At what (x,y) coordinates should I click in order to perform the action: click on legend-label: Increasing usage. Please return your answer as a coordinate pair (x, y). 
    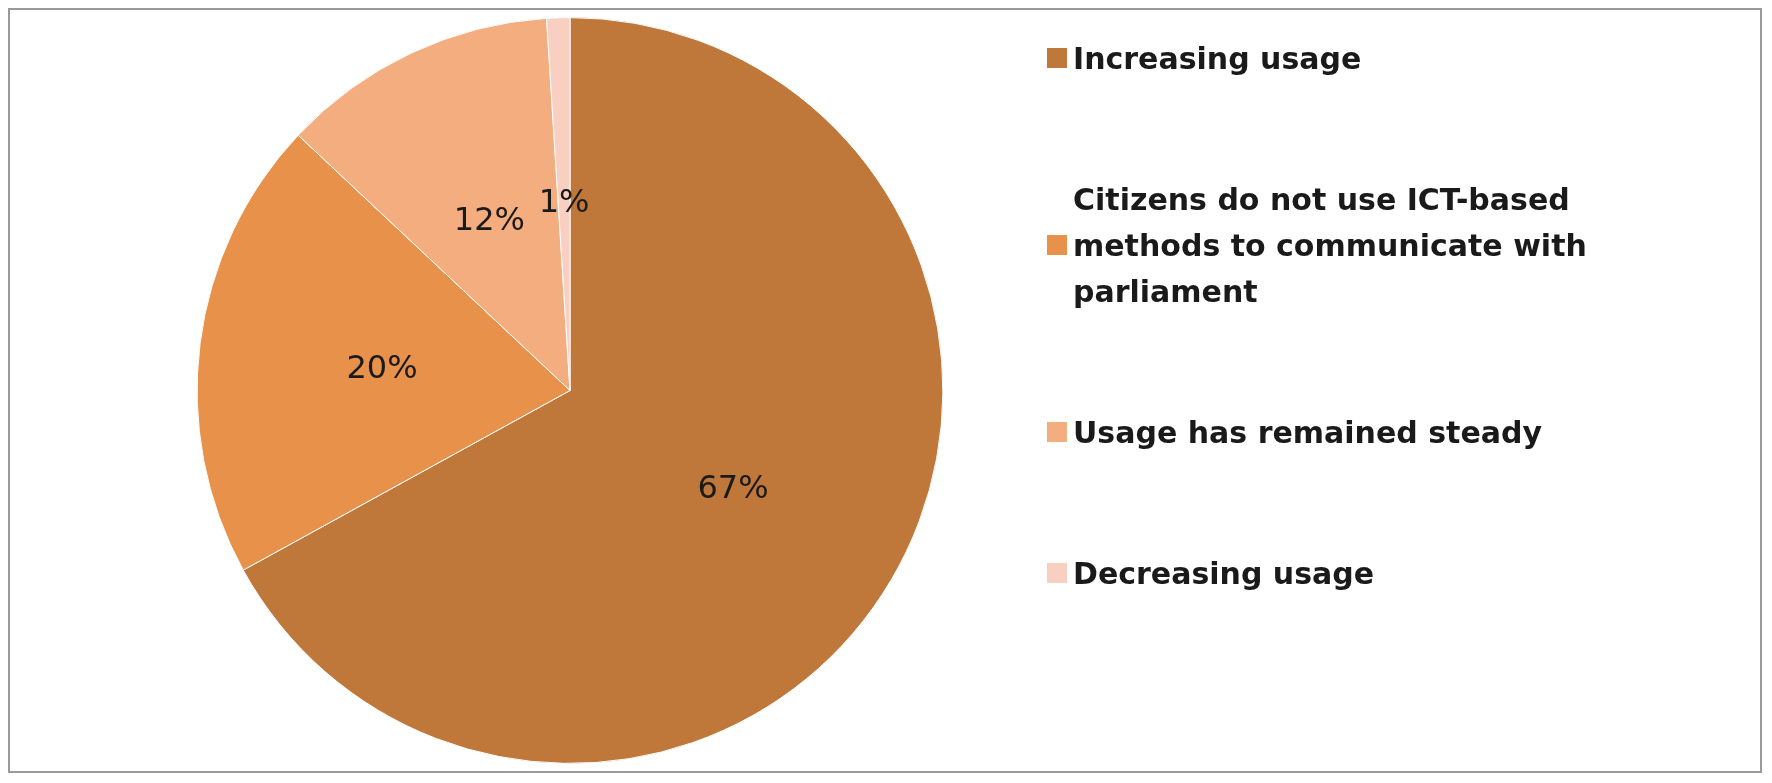
    Looking at the image, I should click on (1217, 58).